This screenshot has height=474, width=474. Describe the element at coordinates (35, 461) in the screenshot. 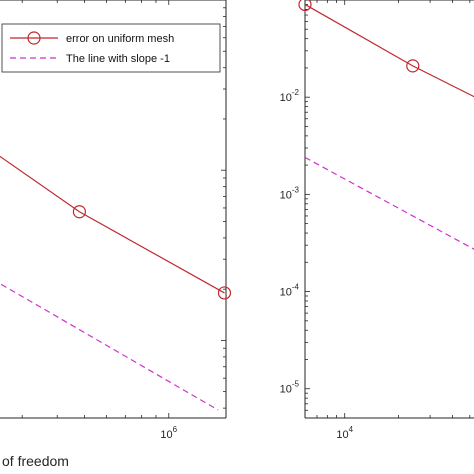

I see `x-axis-label: of freedom` at that location.